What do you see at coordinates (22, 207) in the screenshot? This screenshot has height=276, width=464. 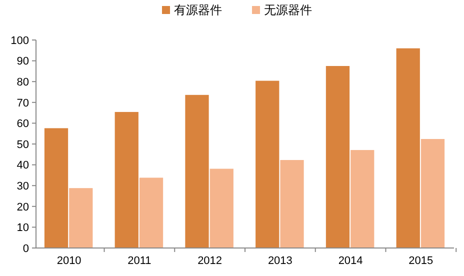 I see `y-tick-label: 20` at bounding box center [22, 207].